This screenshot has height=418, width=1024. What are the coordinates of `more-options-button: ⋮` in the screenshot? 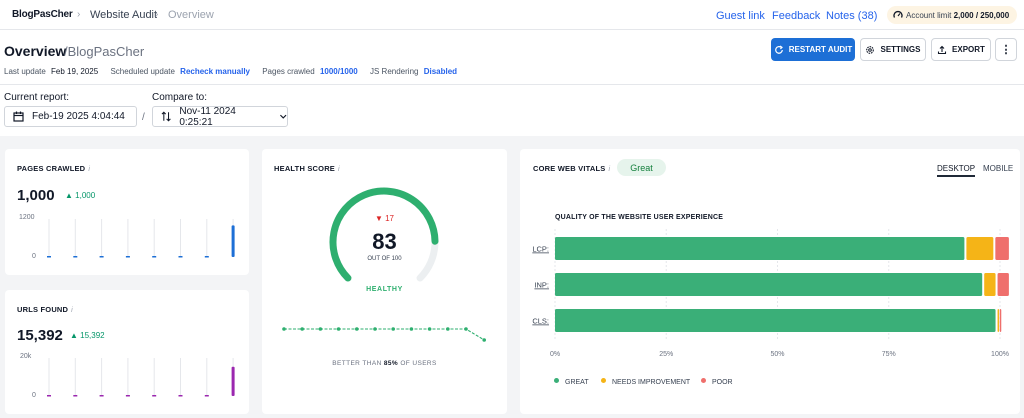 It's located at (1006, 49).